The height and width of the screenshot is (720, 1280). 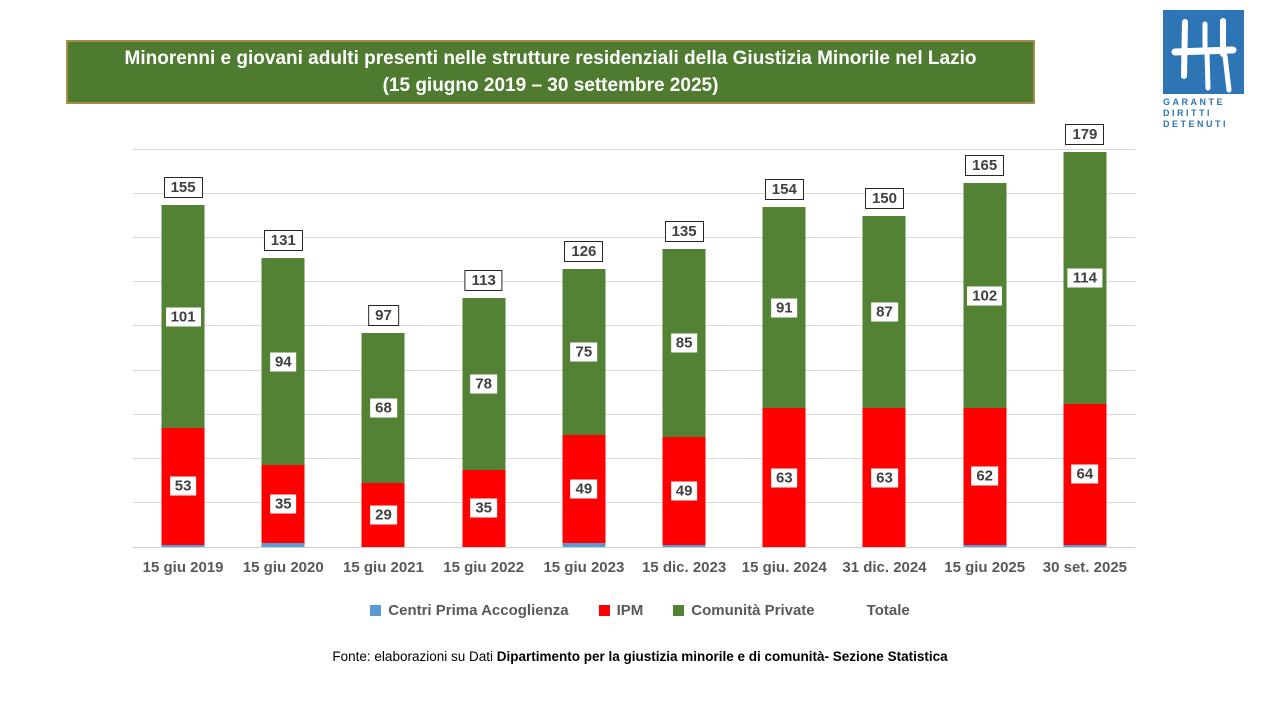 I want to click on total-value-label: 113, so click(x=483, y=280).